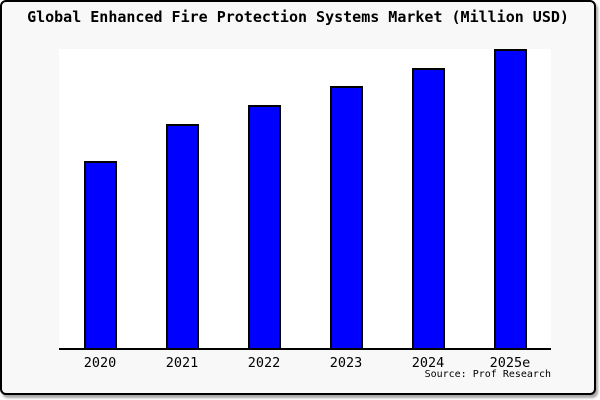 This screenshot has height=400, width=600. Describe the element at coordinates (264, 226) in the screenshot. I see `bar-2022` at that location.